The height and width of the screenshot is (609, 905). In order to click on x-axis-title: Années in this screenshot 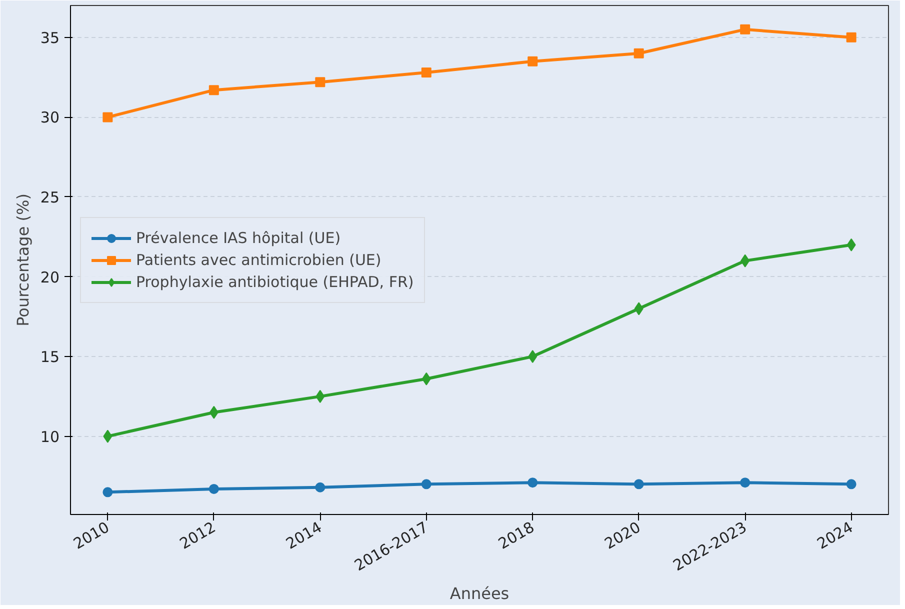, I will do `click(480, 593)`.